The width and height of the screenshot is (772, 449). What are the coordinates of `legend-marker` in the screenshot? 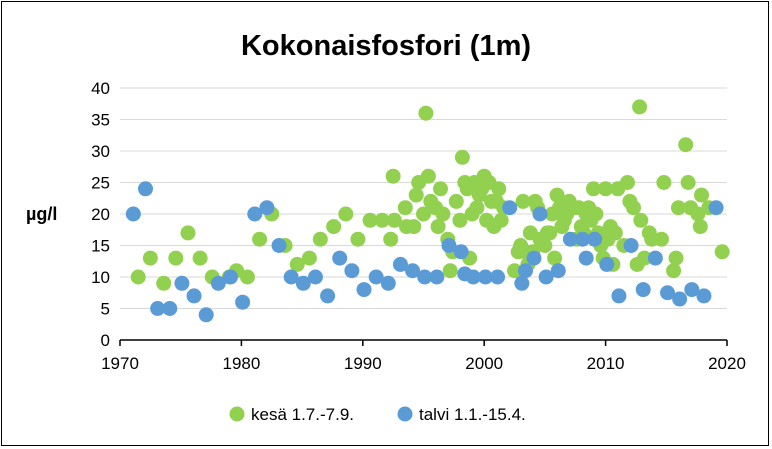 It's located at (237, 414).